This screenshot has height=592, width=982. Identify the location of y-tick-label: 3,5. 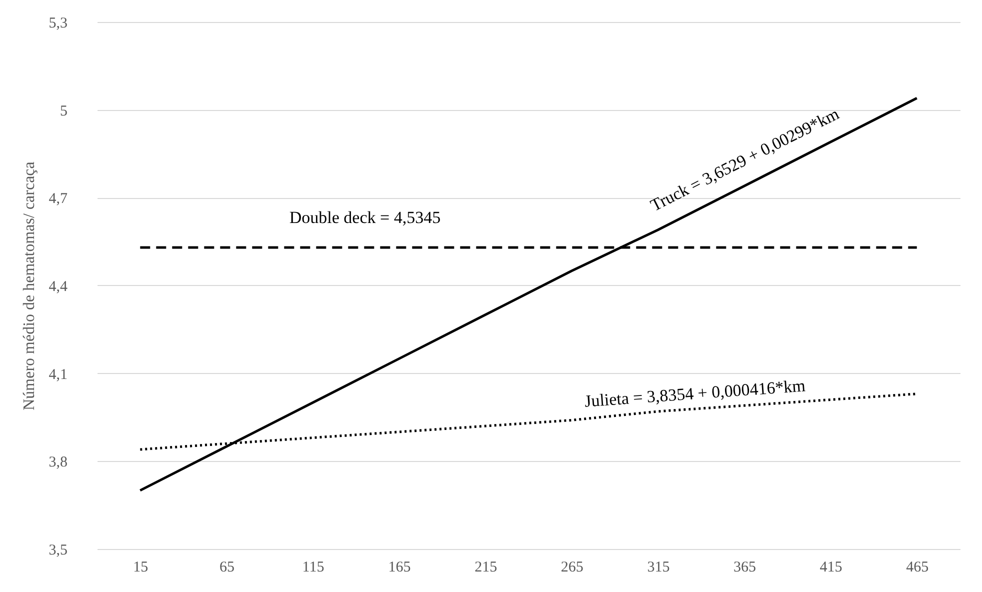
(58, 550).